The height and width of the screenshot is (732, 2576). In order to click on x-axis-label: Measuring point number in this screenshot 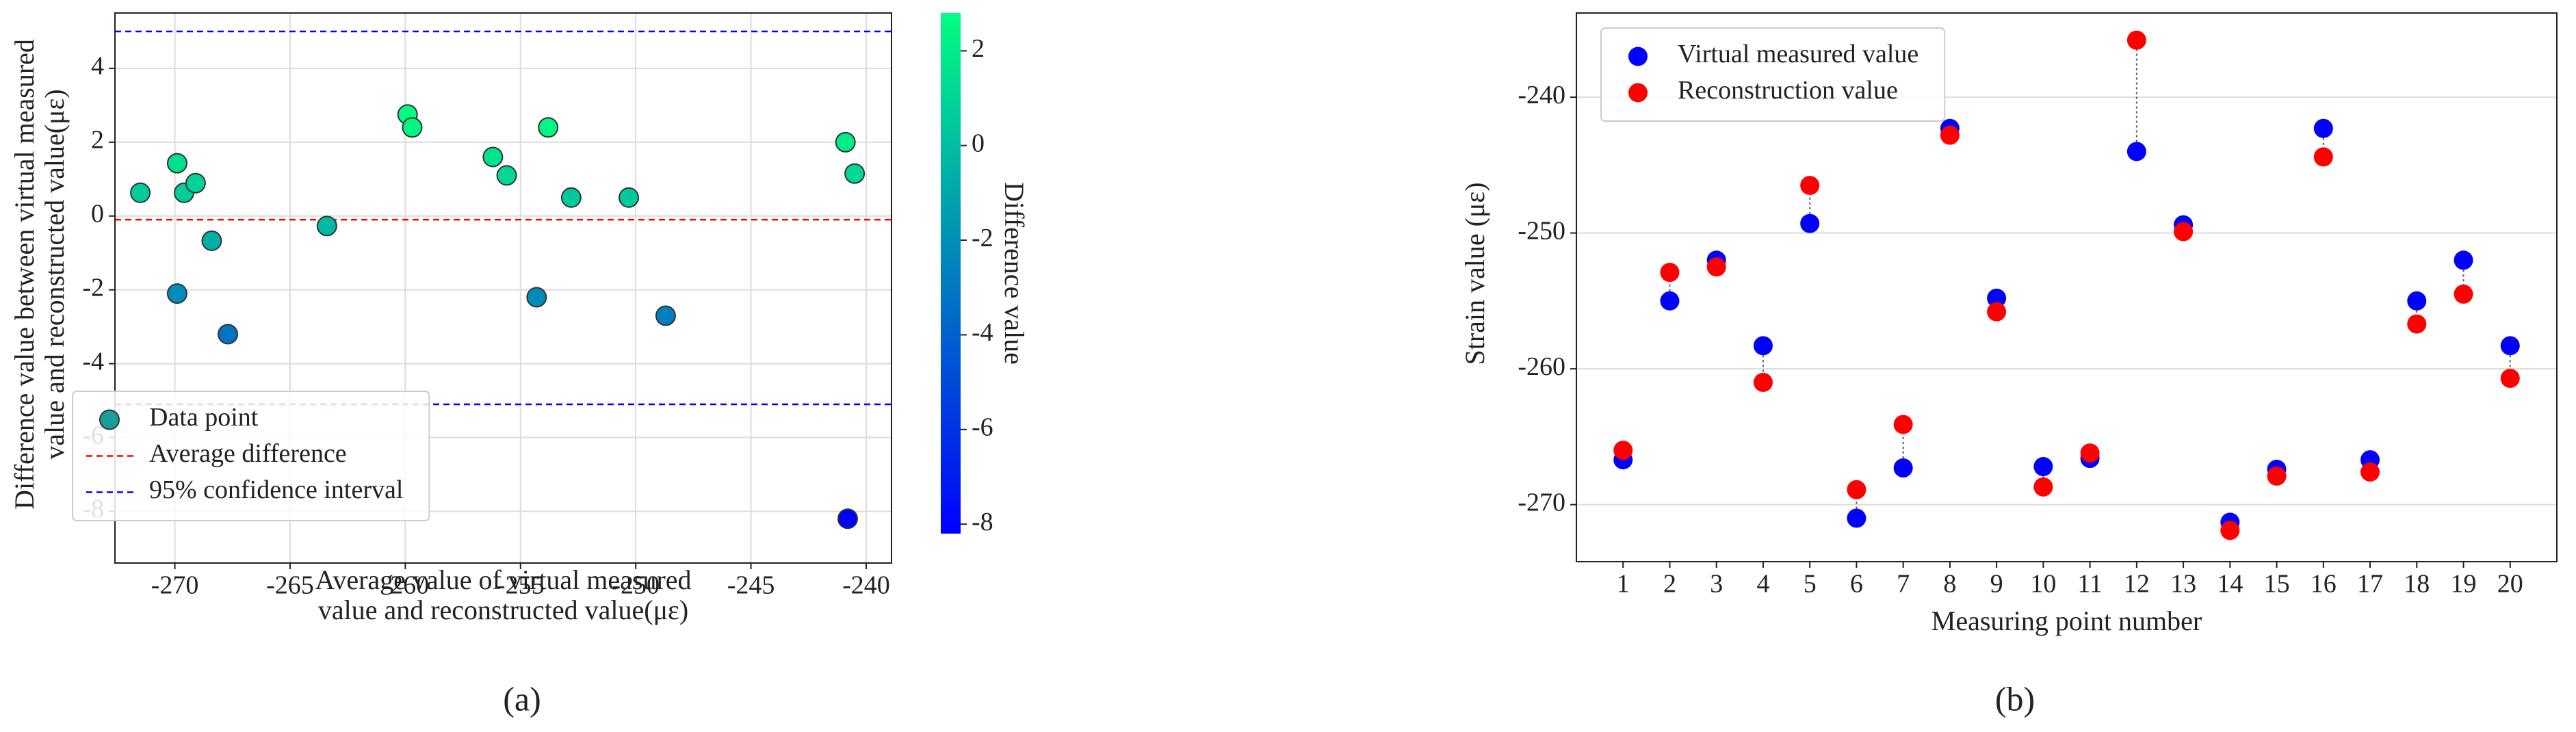, I will do `click(2066, 620)`.